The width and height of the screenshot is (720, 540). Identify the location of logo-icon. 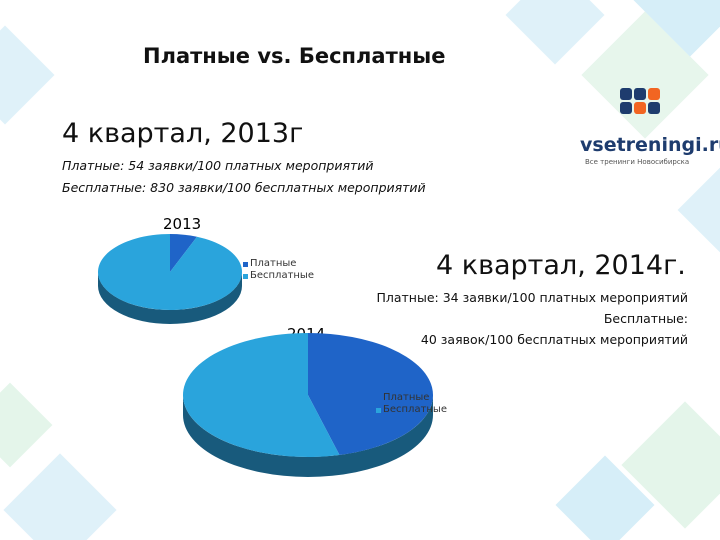
(640, 108).